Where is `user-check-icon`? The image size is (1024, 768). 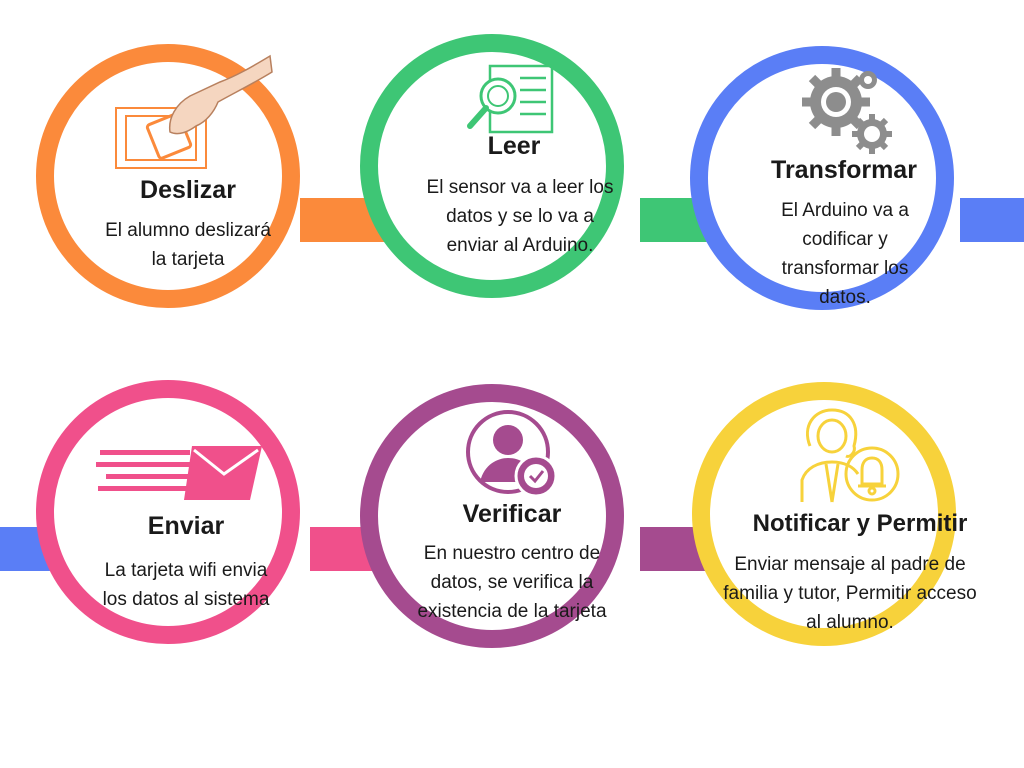
user-check-icon is located at coordinates (512, 454).